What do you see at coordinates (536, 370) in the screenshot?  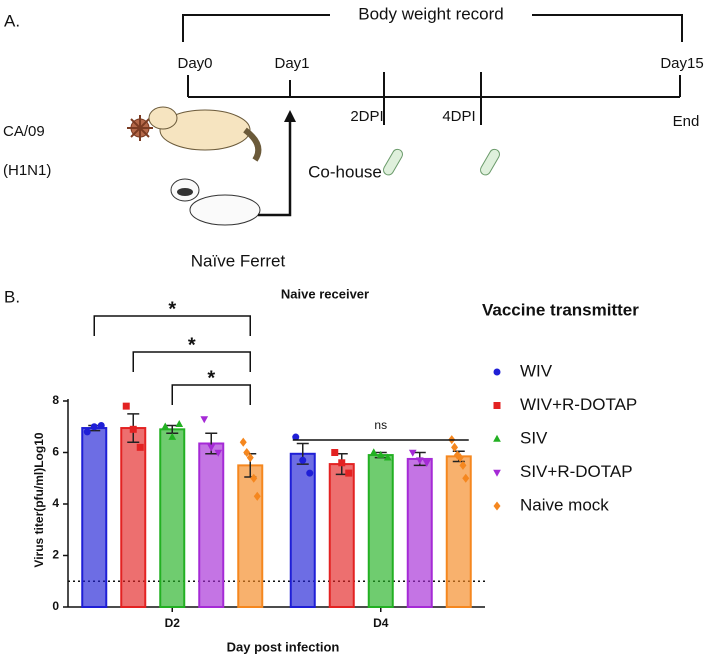 I see `legend-label: WIV` at bounding box center [536, 370].